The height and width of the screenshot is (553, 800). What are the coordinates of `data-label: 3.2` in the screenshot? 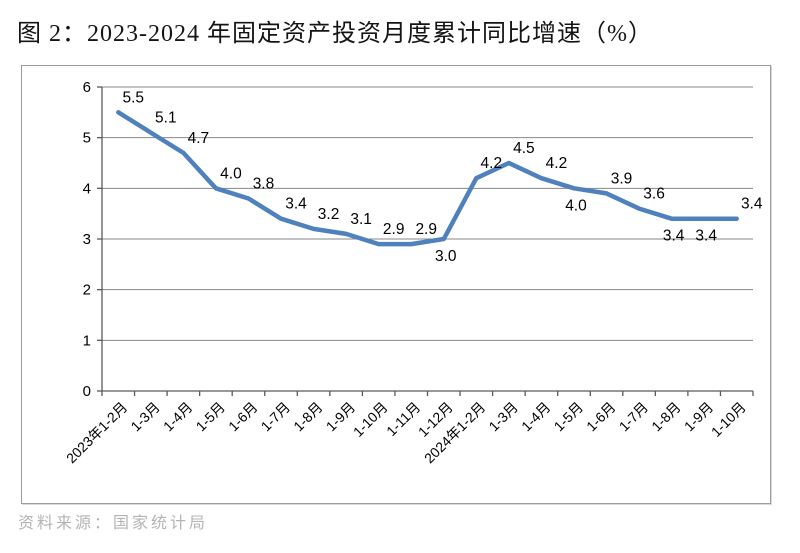 It's located at (329, 214).